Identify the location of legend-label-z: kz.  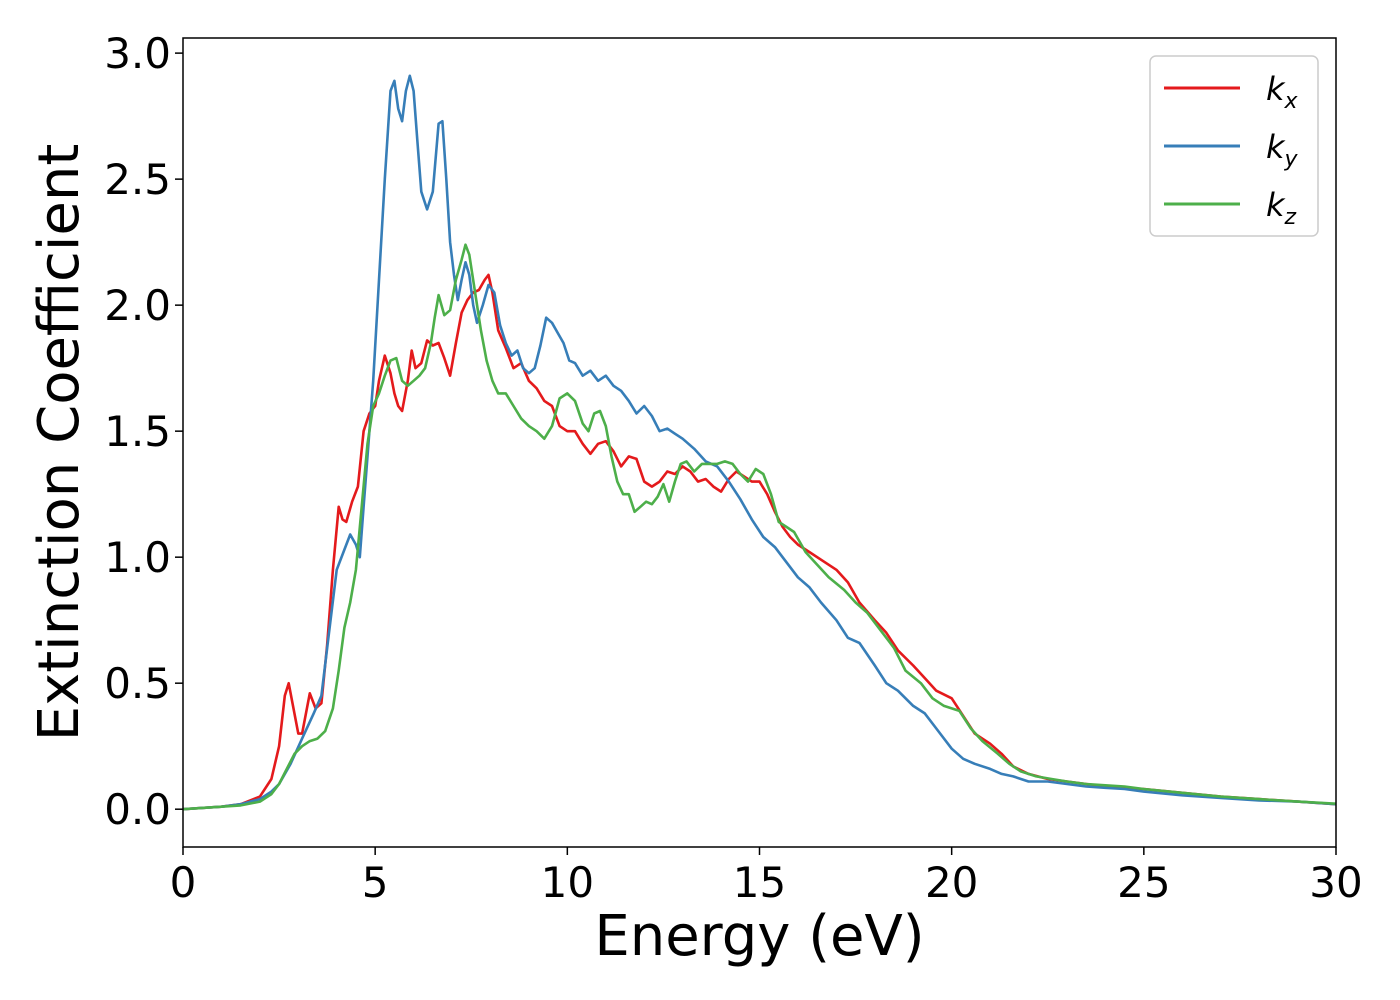
(1281, 208).